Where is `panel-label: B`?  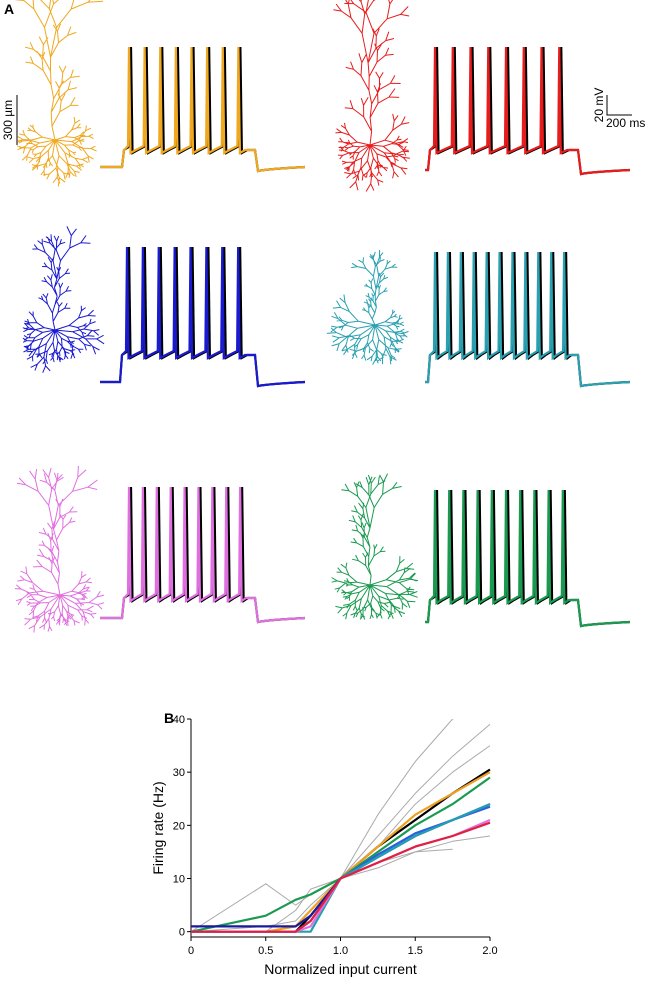 panel-label: B is located at coordinates (169, 718).